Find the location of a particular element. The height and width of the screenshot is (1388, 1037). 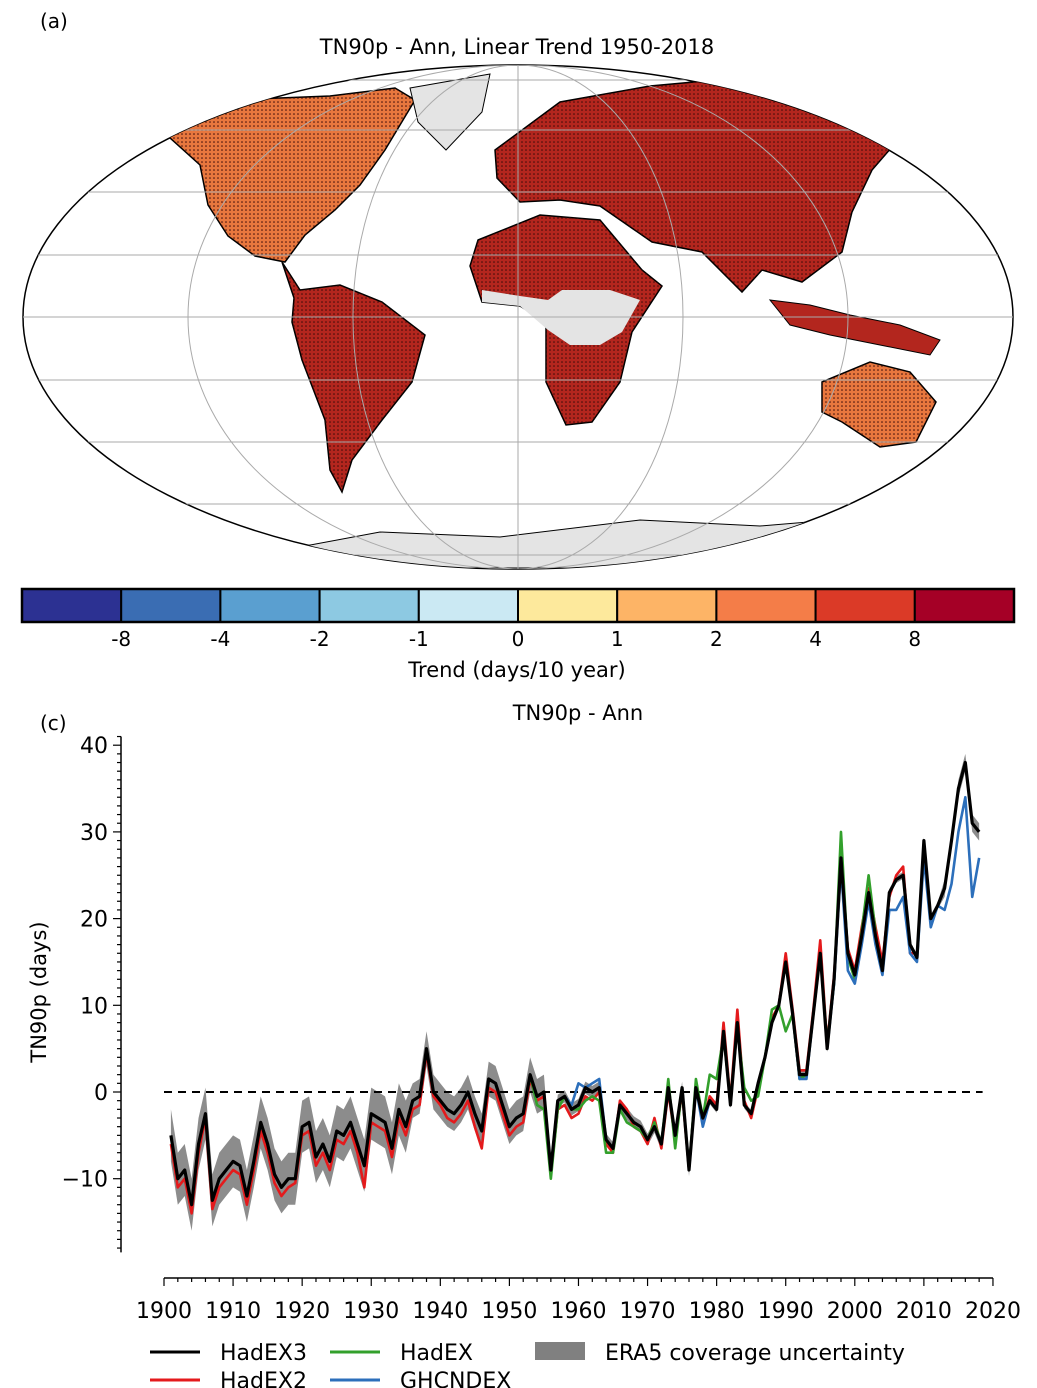

y-tick-label: 10 is located at coordinates (94, 1006).